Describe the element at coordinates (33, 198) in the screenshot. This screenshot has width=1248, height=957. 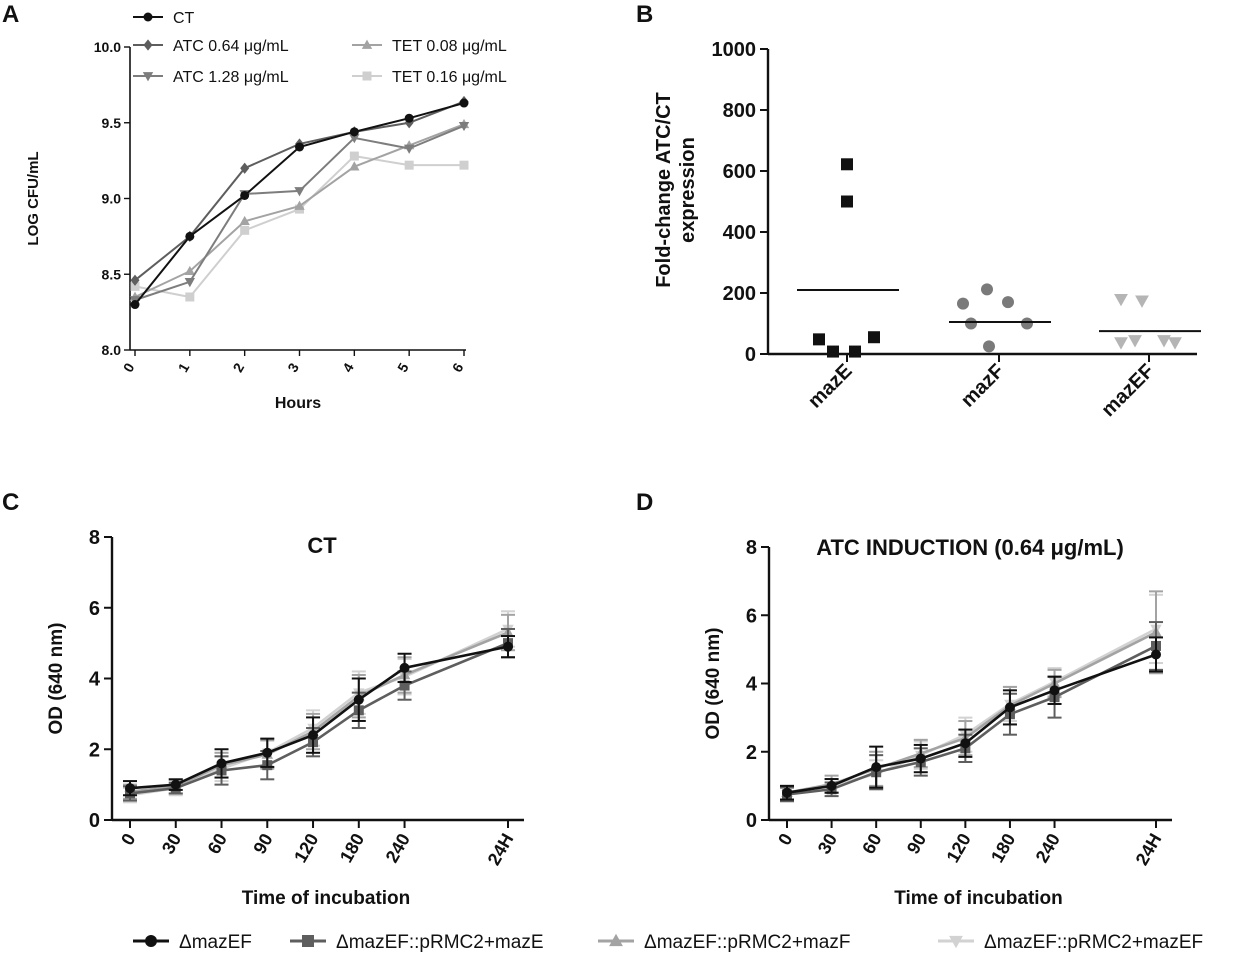
I see `panel-a-y-axis-title: LOG CFU/mL` at that location.